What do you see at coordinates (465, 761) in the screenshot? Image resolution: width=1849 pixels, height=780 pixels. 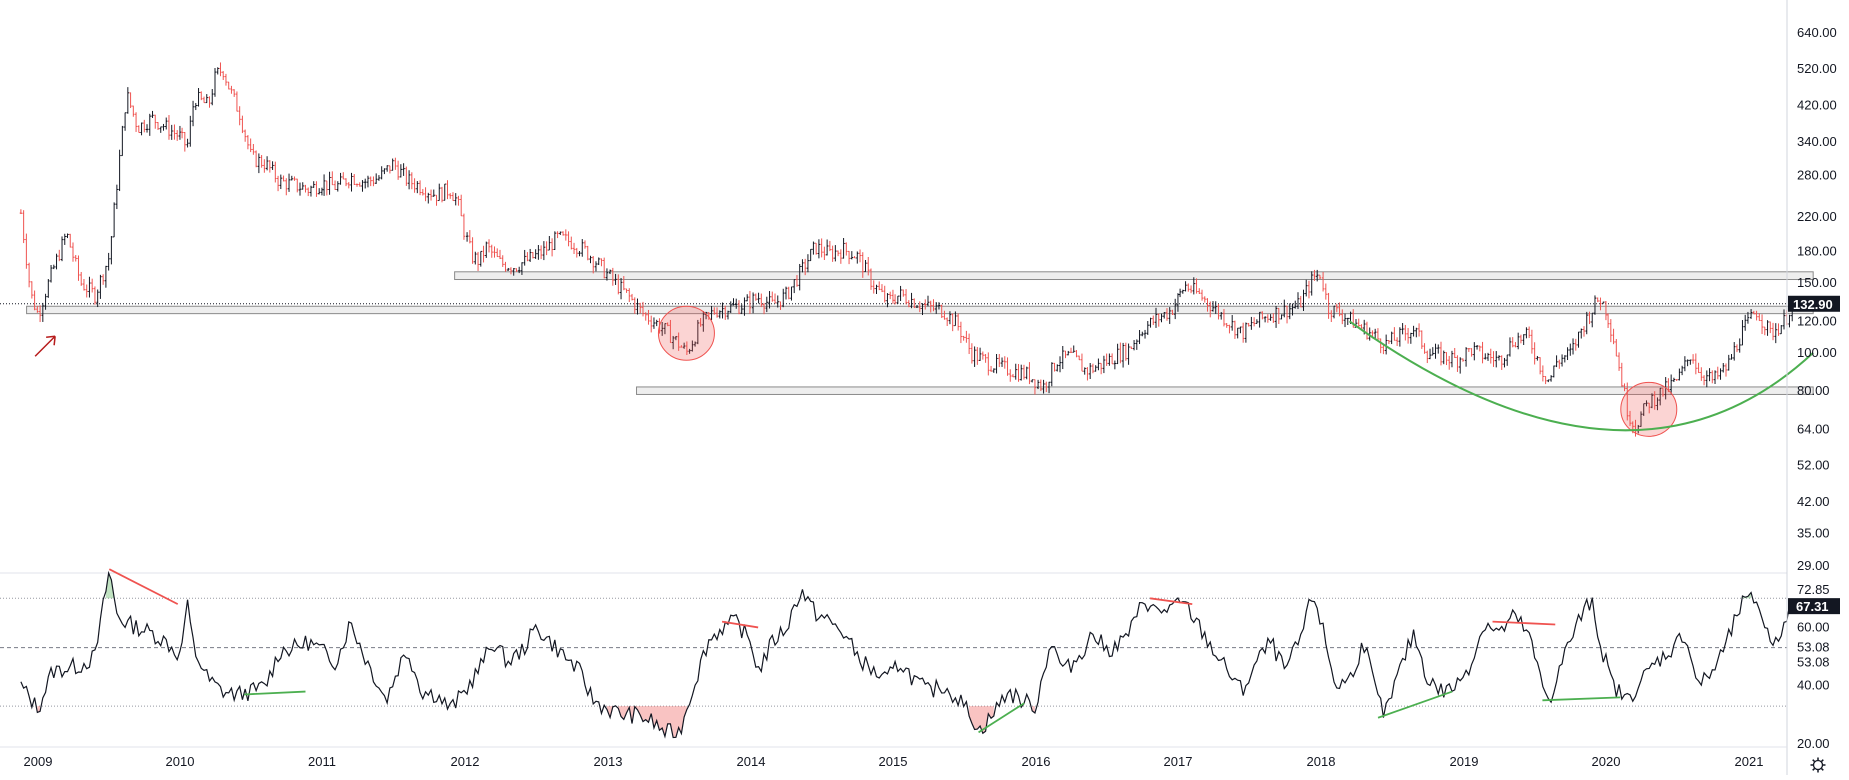 I see `time-tick-label: 2012` at bounding box center [465, 761].